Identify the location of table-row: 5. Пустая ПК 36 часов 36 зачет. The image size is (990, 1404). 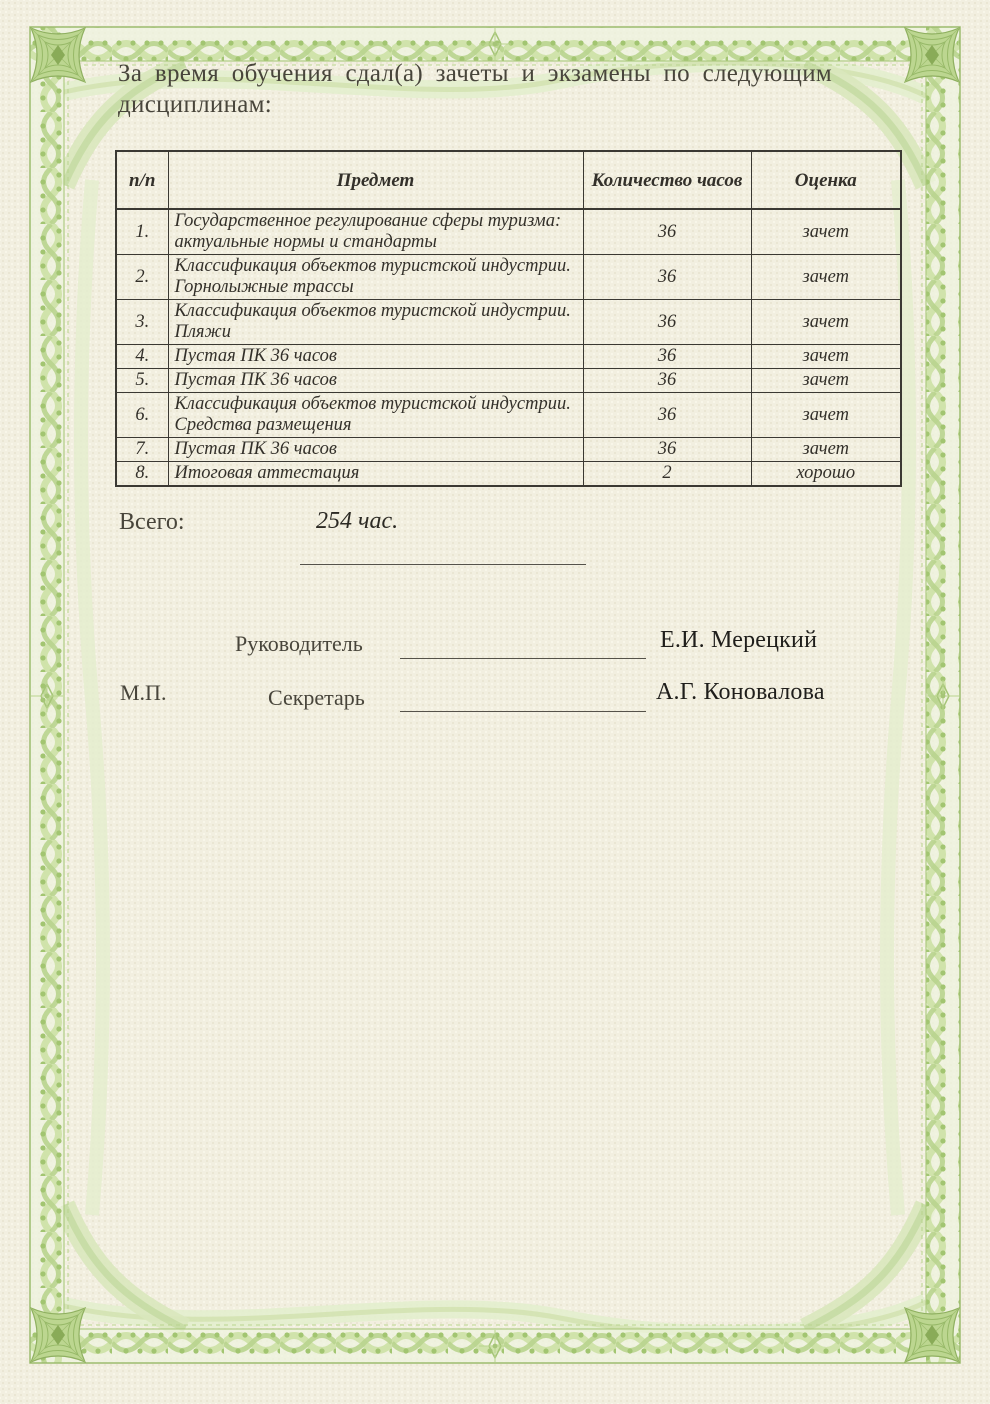
(508, 380).